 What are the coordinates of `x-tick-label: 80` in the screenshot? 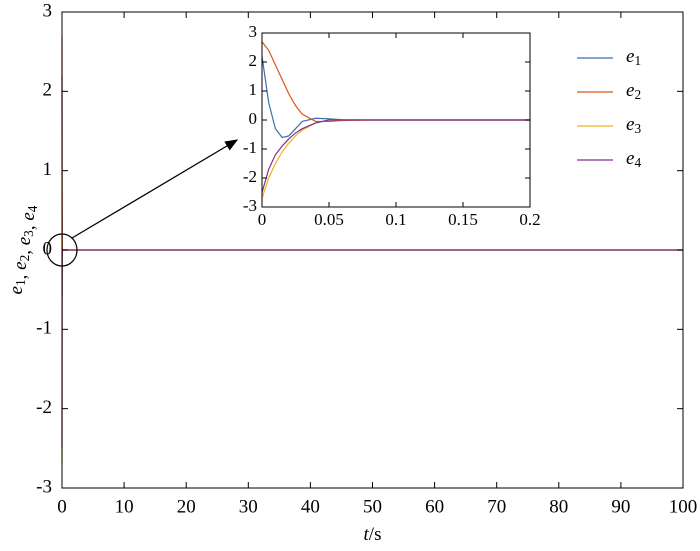 It's located at (558, 506).